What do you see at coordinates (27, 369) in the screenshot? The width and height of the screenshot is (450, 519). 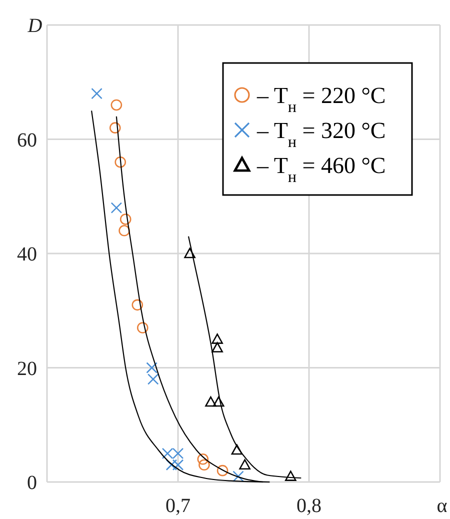 I see `y-tick-label: 20` at bounding box center [27, 369].